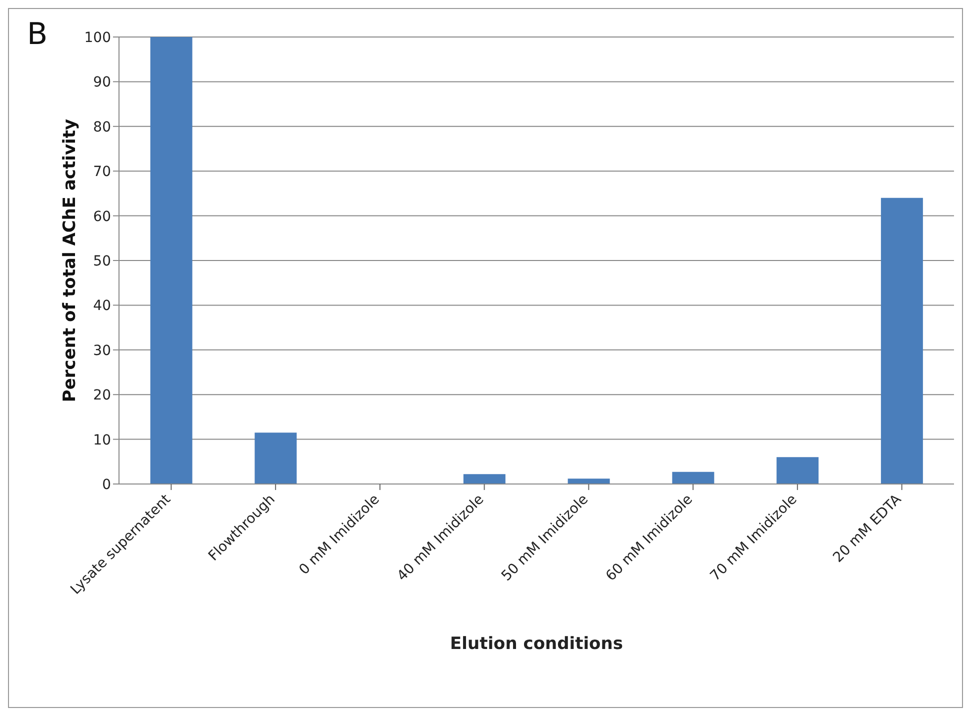  Describe the element at coordinates (102, 172) in the screenshot. I see `y-tick-label: 70` at that location.